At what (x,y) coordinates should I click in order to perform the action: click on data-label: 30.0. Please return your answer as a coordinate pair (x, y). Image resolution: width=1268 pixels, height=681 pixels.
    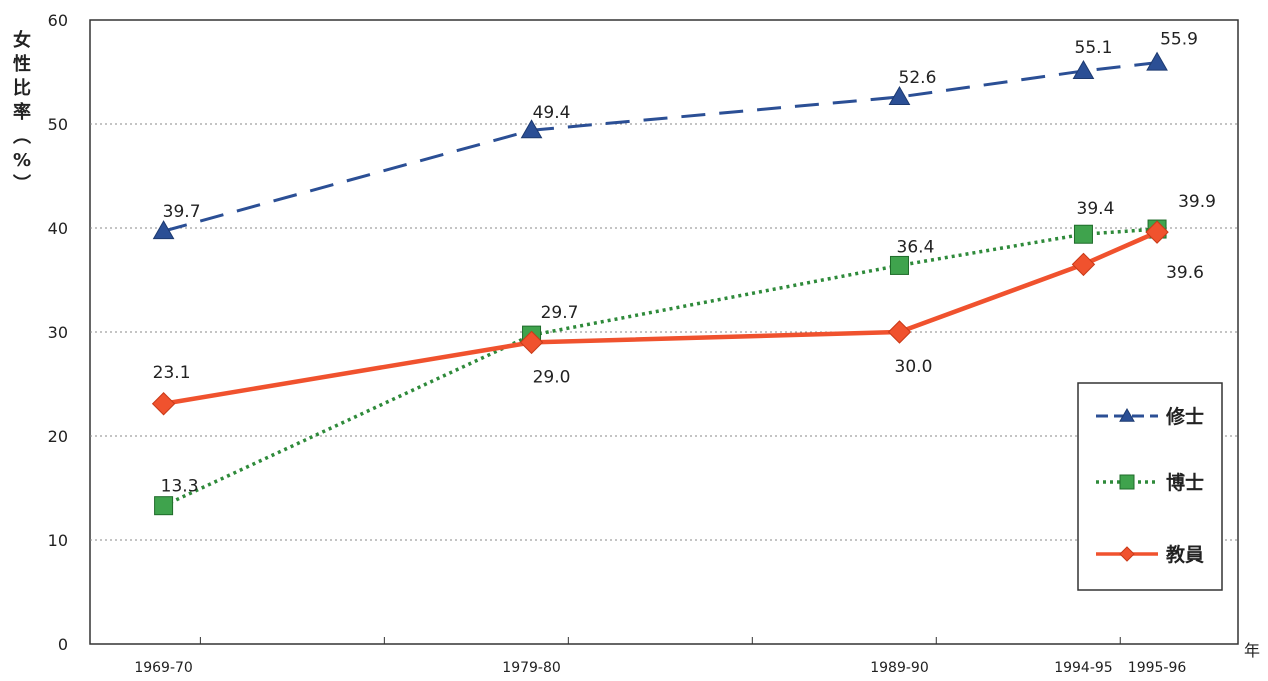
    Looking at the image, I should click on (914, 367).